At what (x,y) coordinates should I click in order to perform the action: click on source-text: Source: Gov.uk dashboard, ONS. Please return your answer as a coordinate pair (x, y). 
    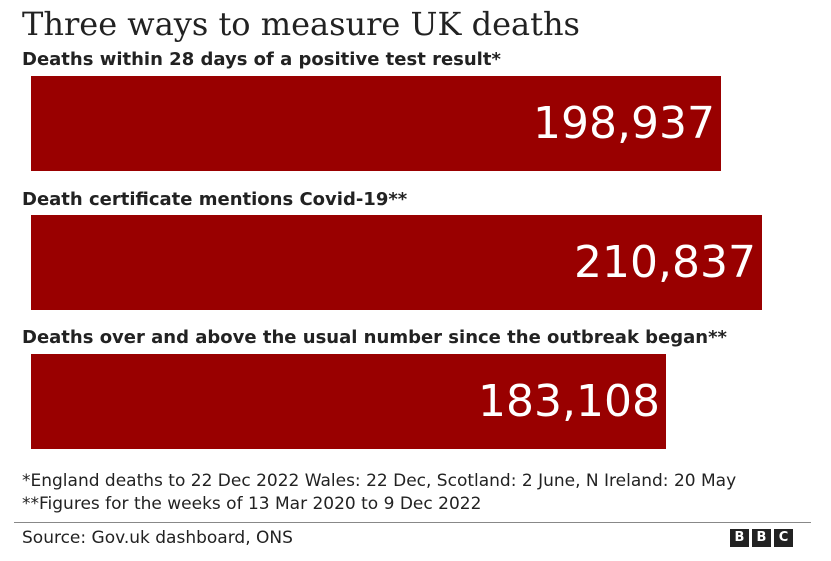
    Looking at the image, I should click on (157, 538).